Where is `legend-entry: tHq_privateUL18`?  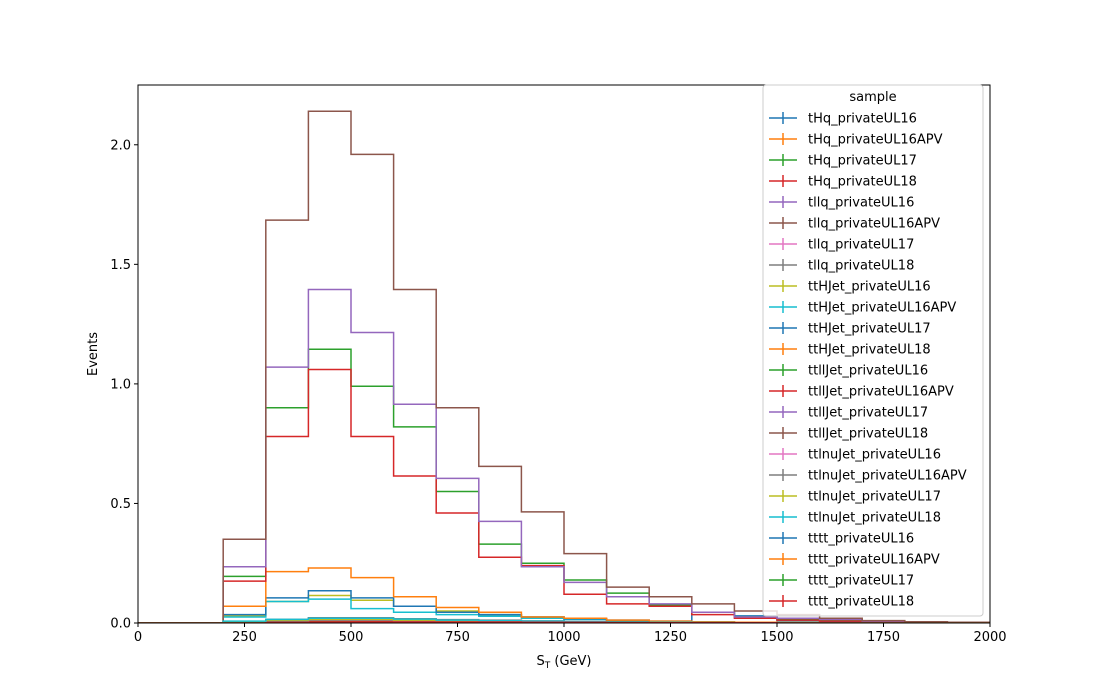
legend-entry: tHq_privateUL18 is located at coordinates (843, 182).